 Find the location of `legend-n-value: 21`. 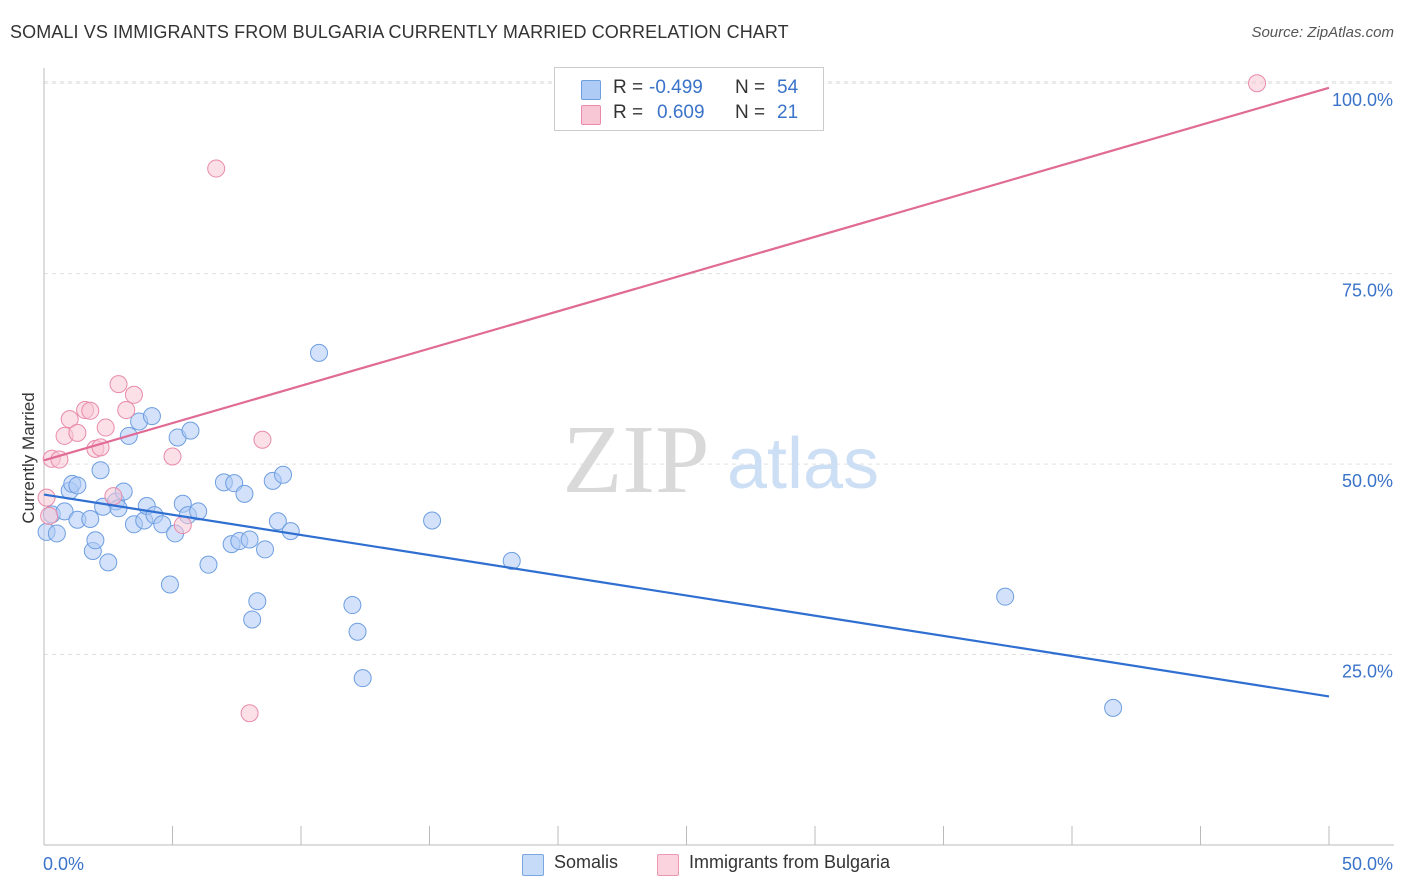

legend-n-value: 21 is located at coordinates (788, 112).